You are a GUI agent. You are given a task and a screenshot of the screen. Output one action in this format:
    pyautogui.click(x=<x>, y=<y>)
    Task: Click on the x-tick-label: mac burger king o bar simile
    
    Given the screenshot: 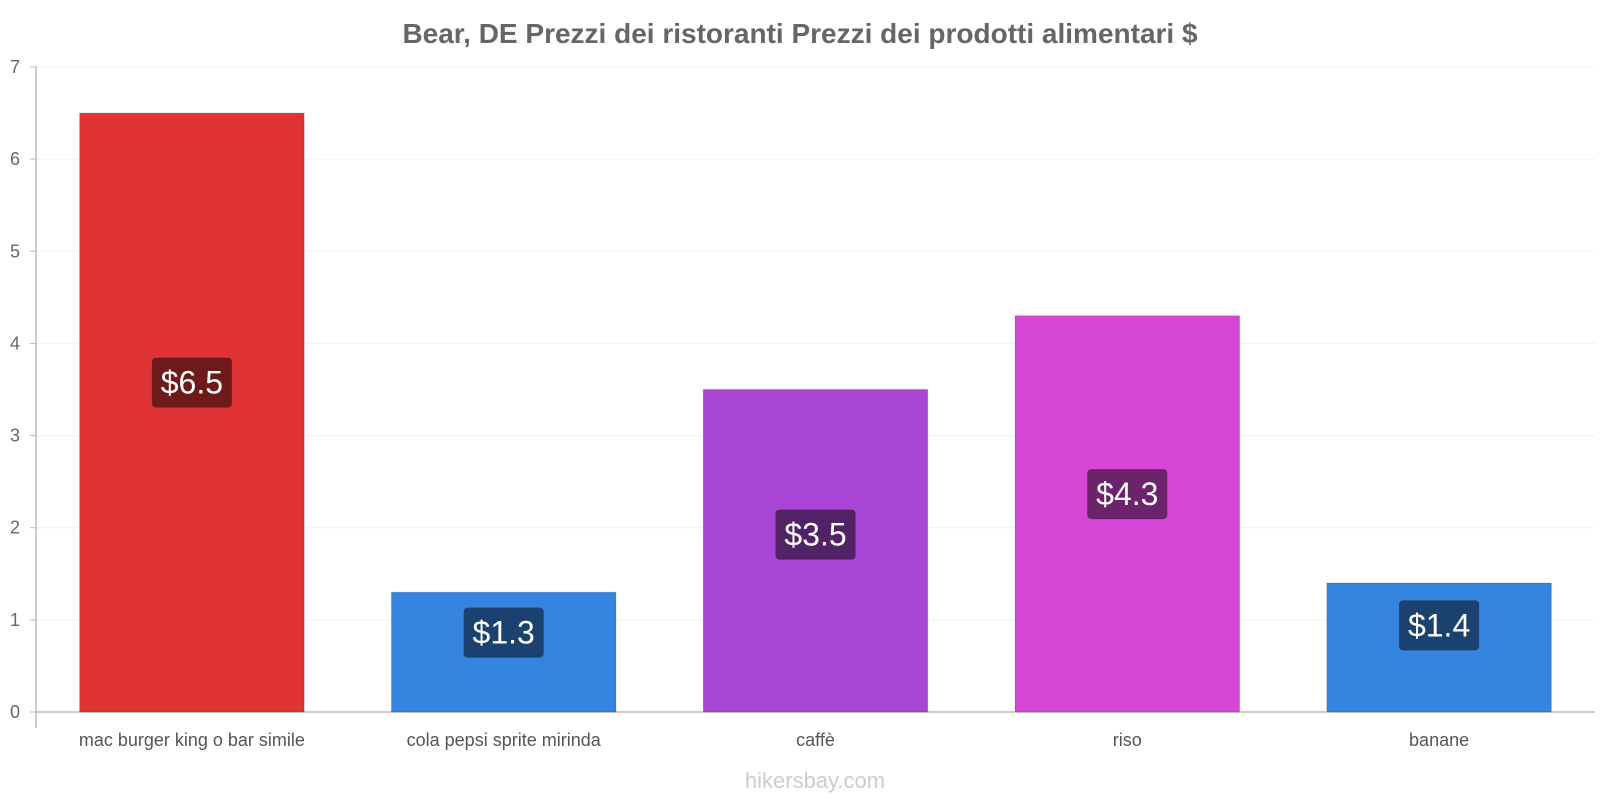 What is the action you would take?
    pyautogui.click(x=192, y=740)
    